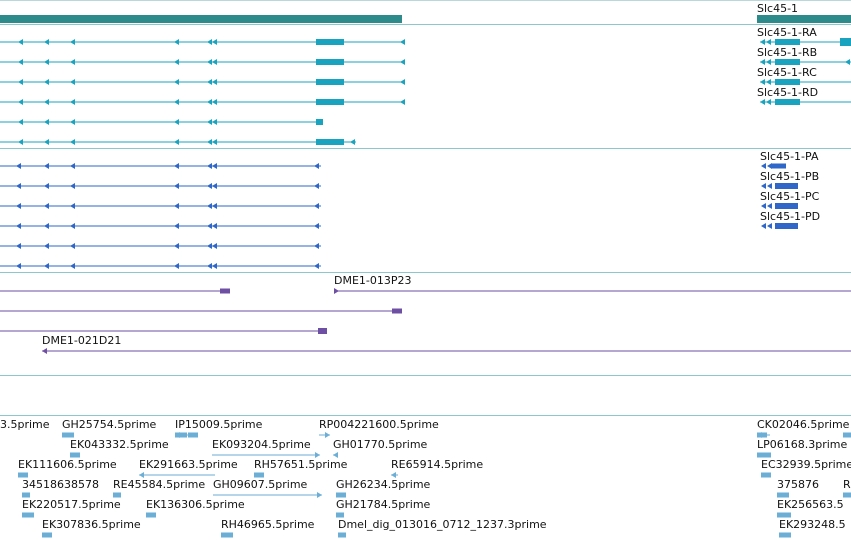  What do you see at coordinates (67, 464) in the screenshot?
I see `est-label: EK111606.5prime` at bounding box center [67, 464].